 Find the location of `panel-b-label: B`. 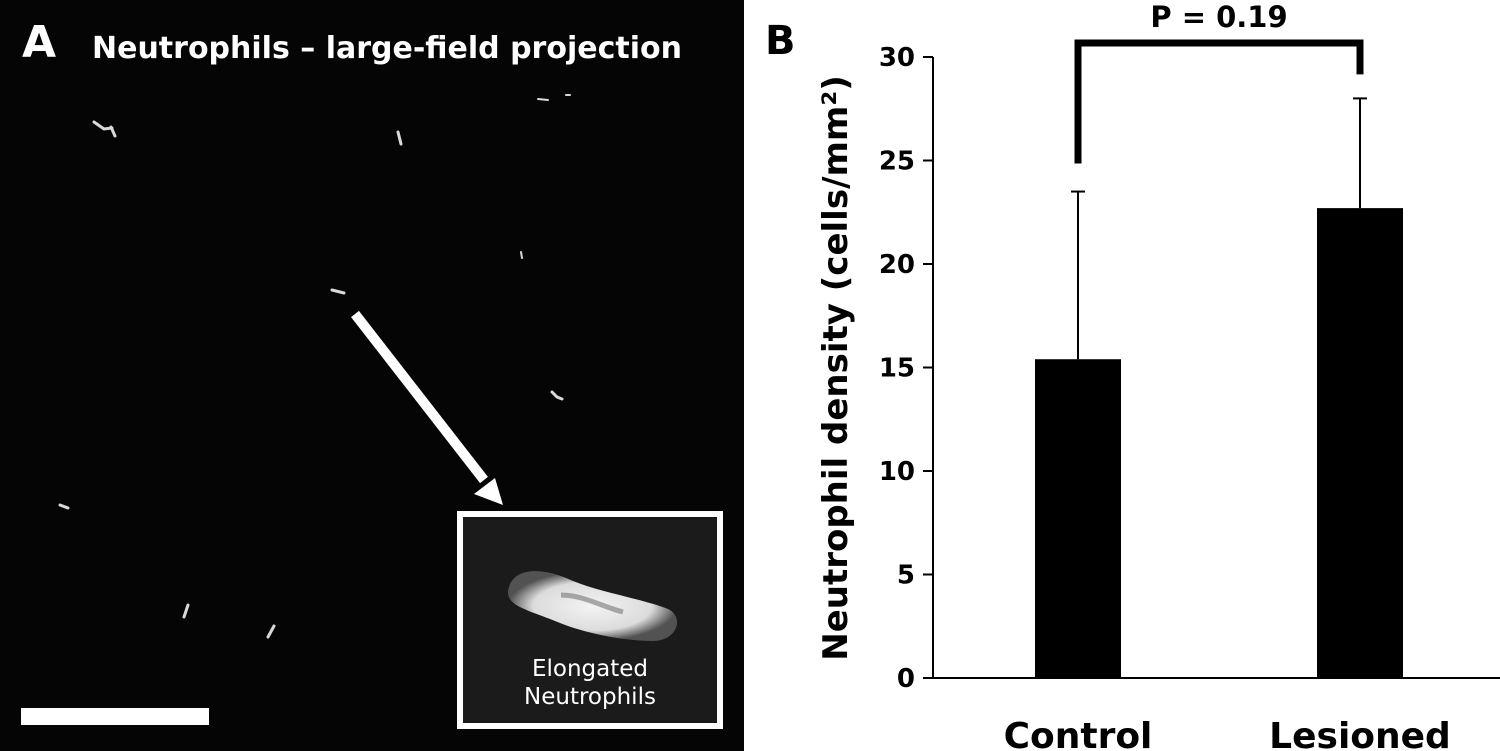

panel-b-label: B is located at coordinates (780, 41).